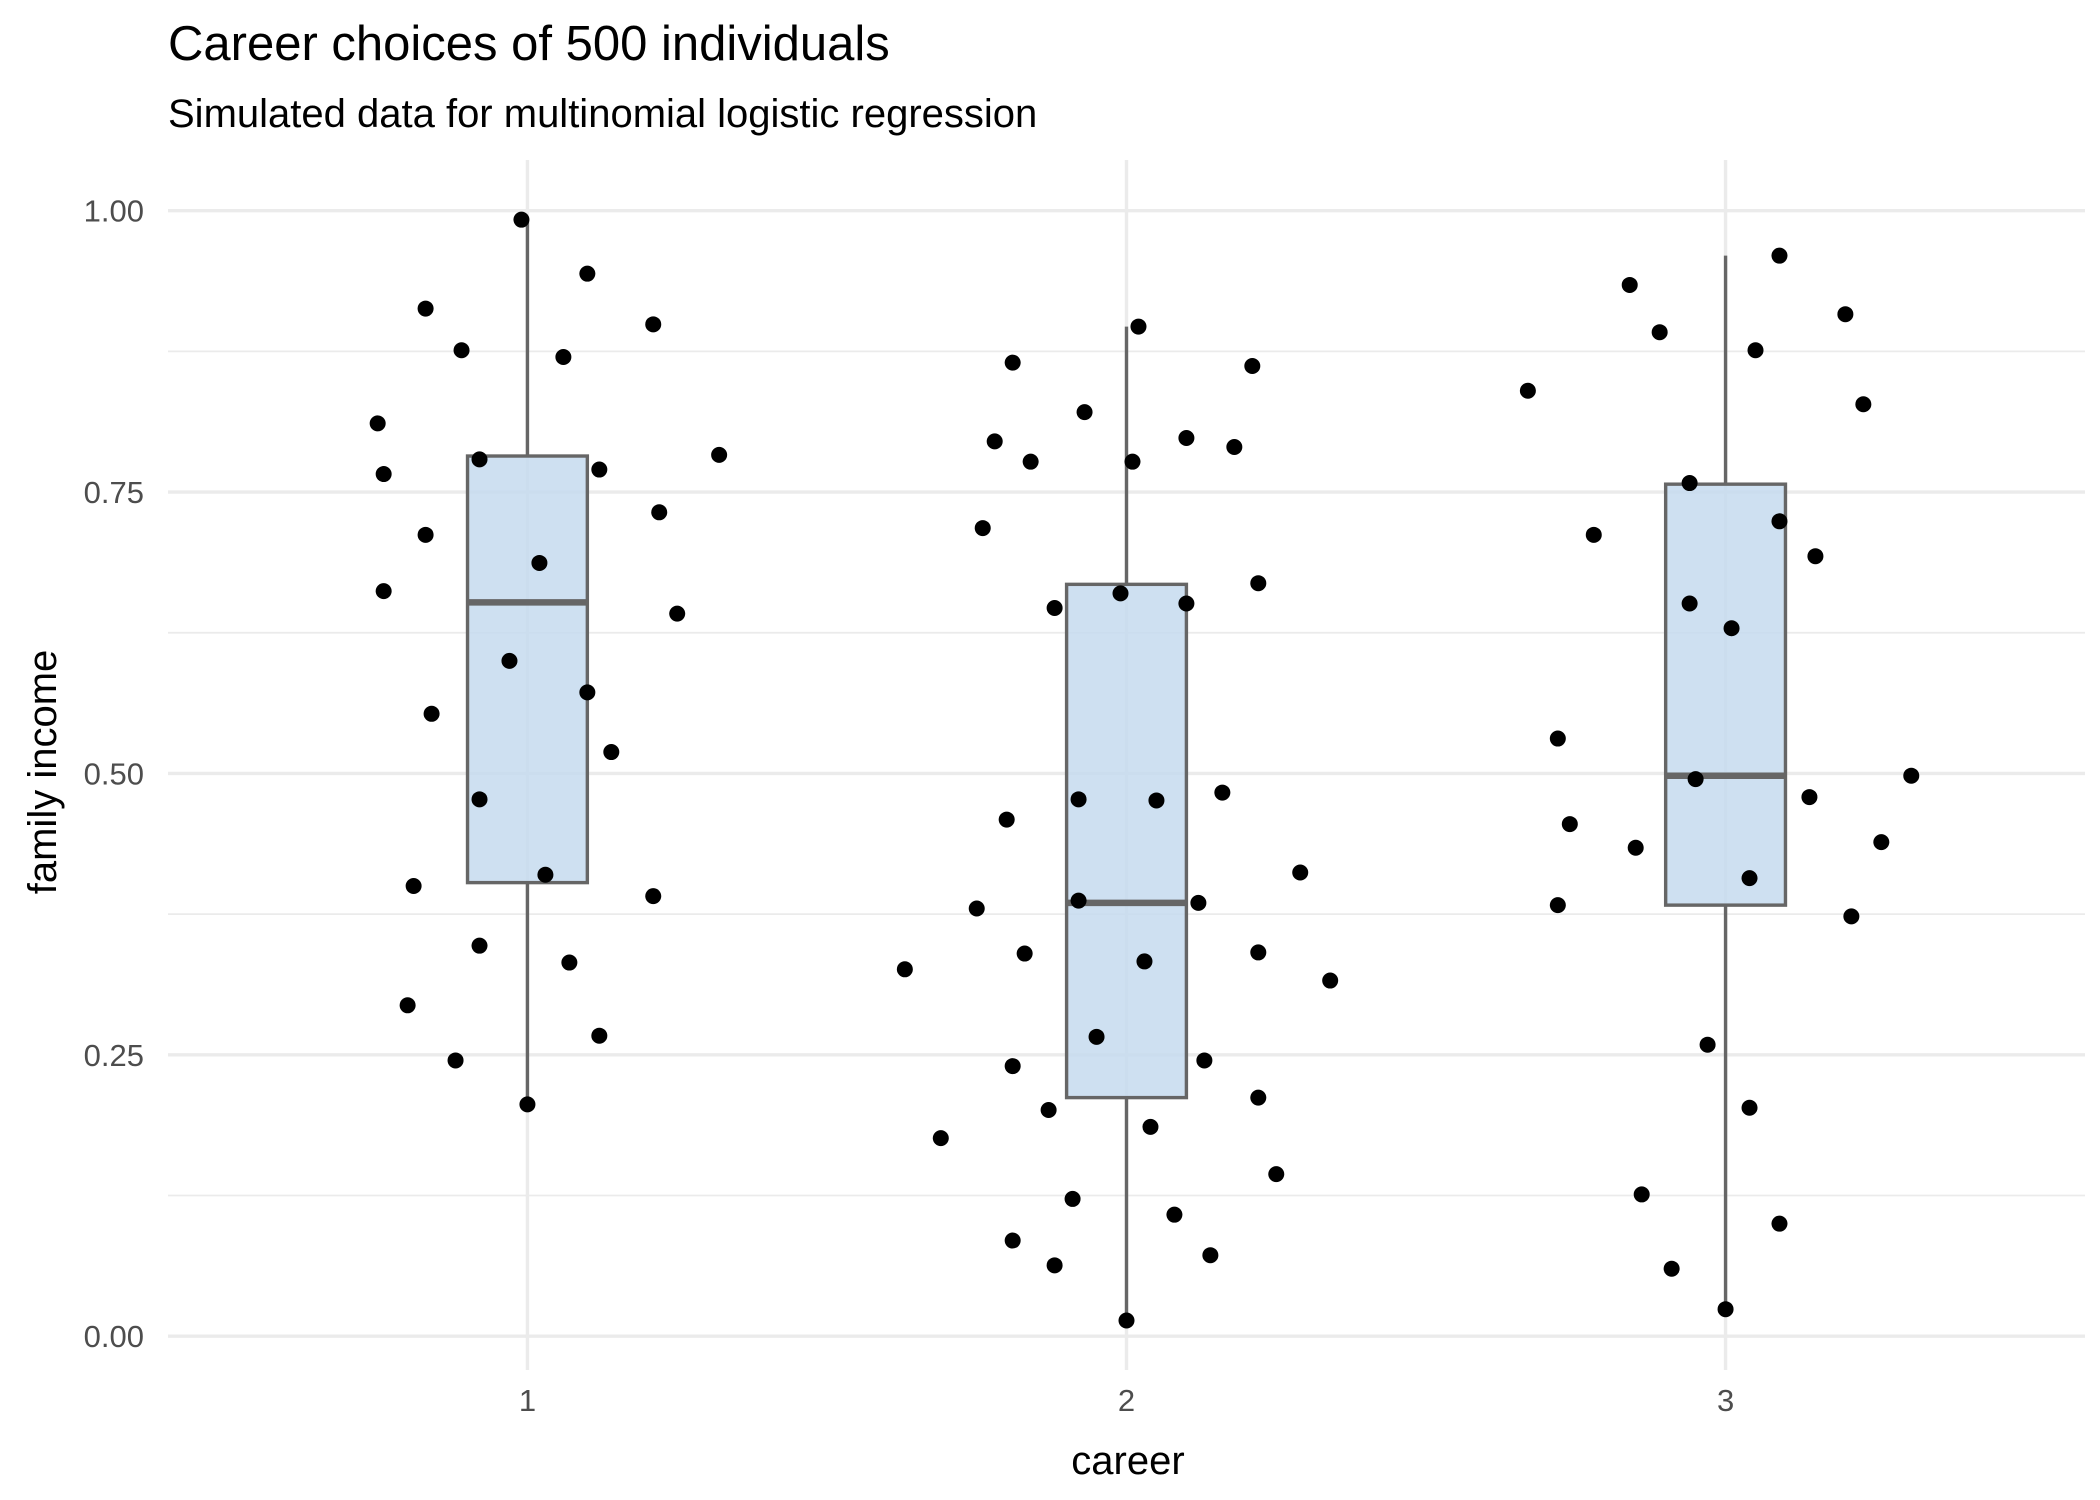  I want to click on x-tick-label: 1, so click(527, 1400).